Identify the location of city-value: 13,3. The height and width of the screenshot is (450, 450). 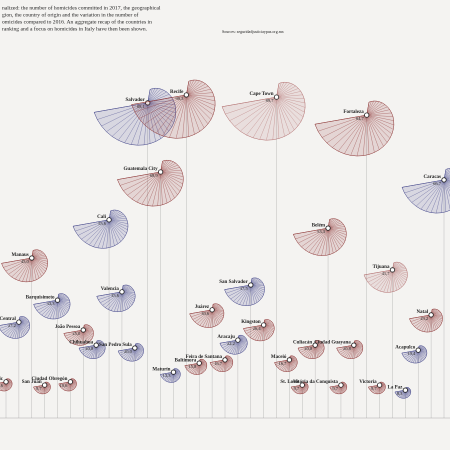
(167, 376).